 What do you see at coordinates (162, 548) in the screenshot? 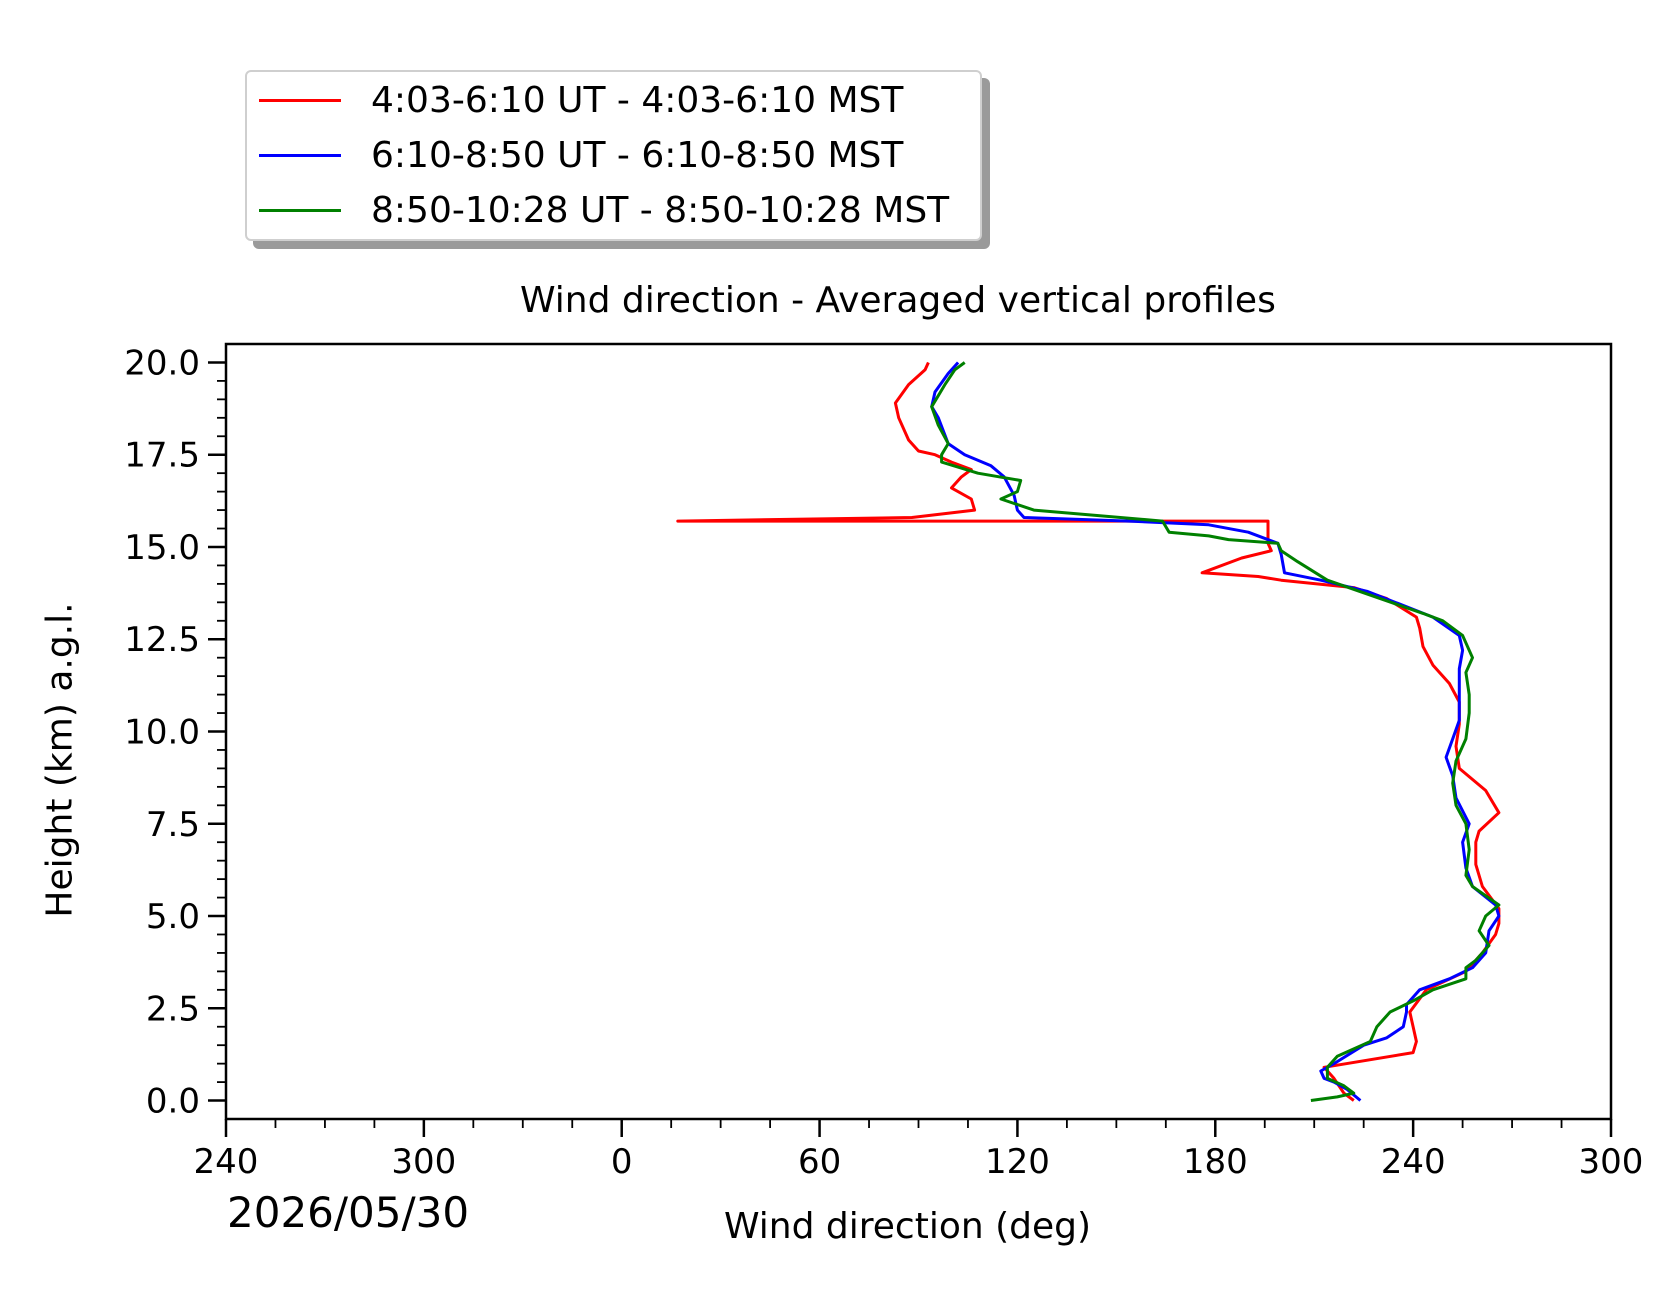
I see `y-tick-label: 15.0` at bounding box center [162, 548].